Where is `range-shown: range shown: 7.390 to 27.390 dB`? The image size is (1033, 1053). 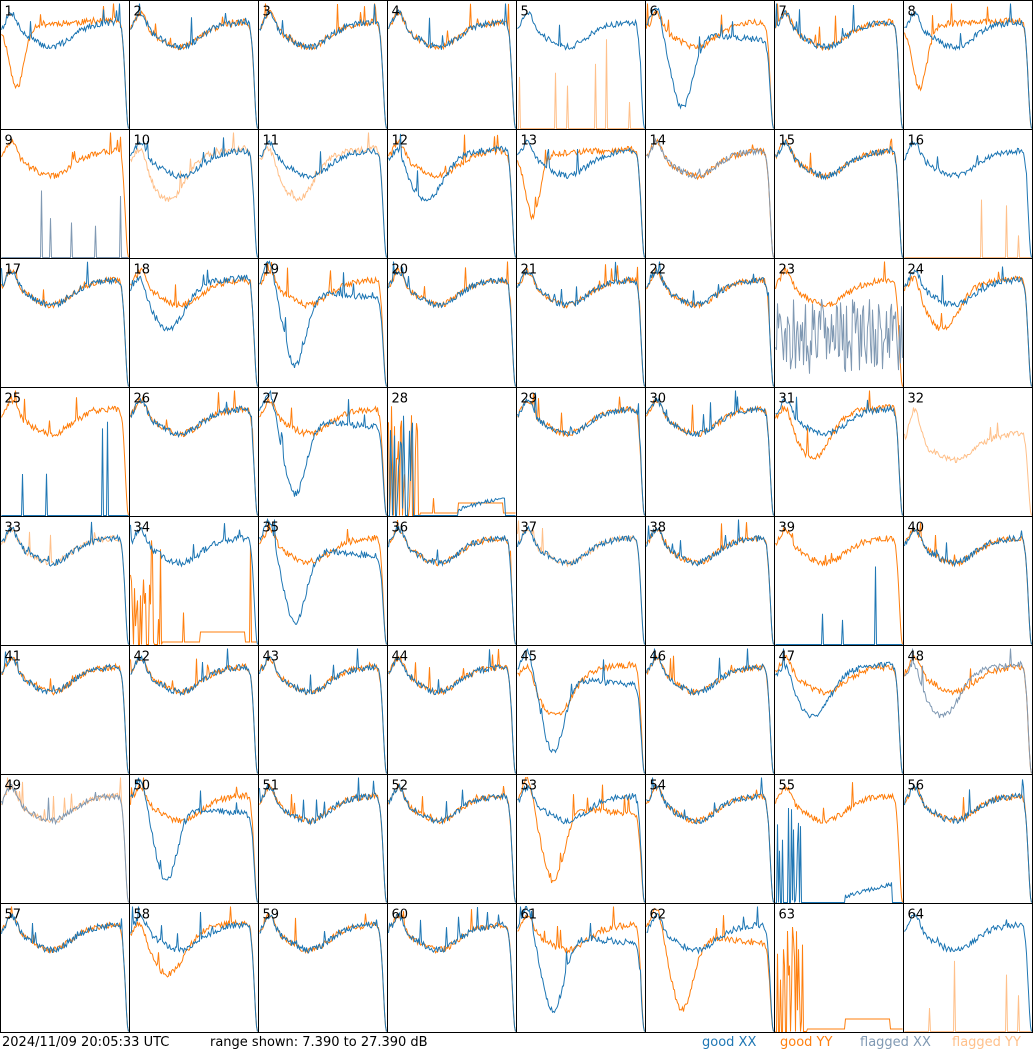 range-shown: range shown: 7.390 to 27.390 dB is located at coordinates (319, 1042).